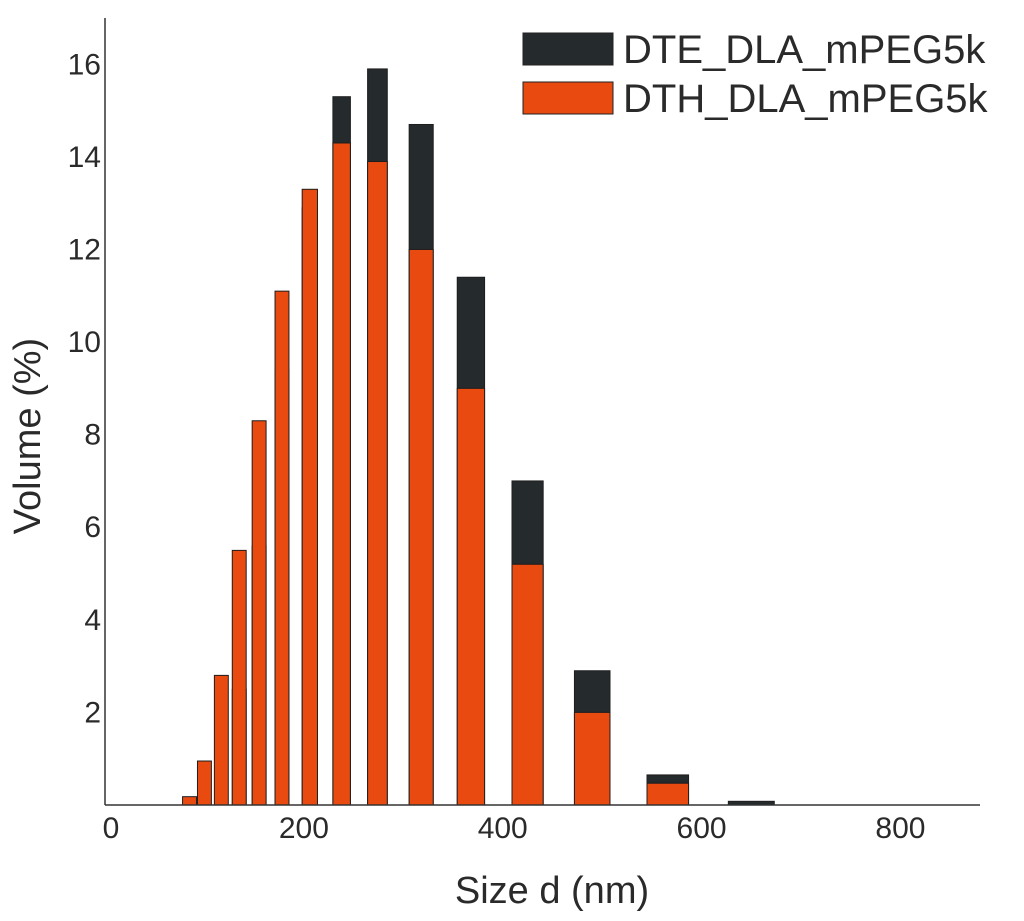  Describe the element at coordinates (702, 828) in the screenshot. I see `x-tick-label-600: 600` at that location.